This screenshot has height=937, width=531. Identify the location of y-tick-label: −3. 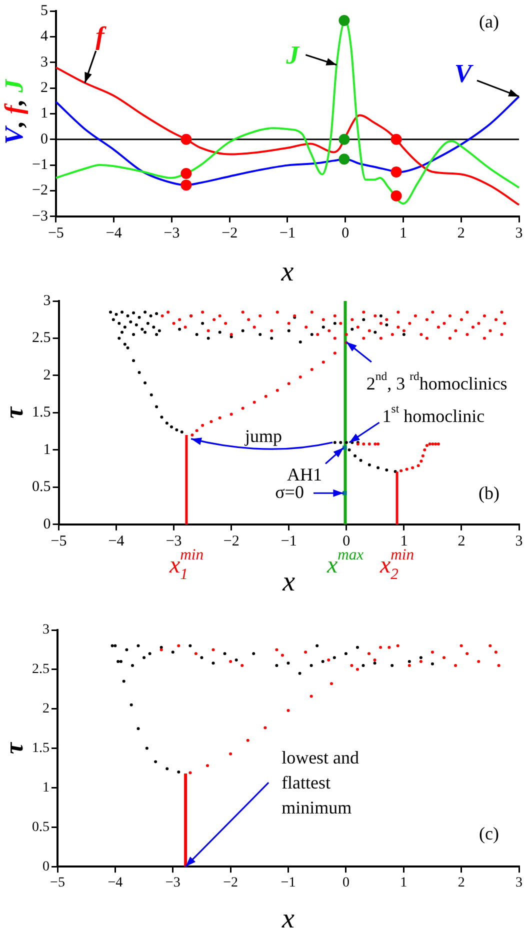
(40, 216).